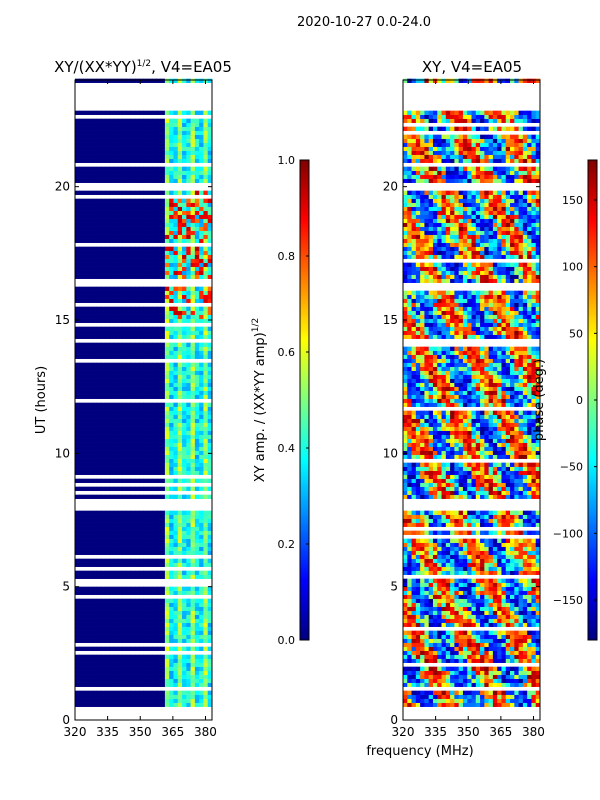 This screenshot has width=600, height=800. What do you see at coordinates (568, 533) in the screenshot?
I see `colorbar-tick-label: −100` at bounding box center [568, 533].